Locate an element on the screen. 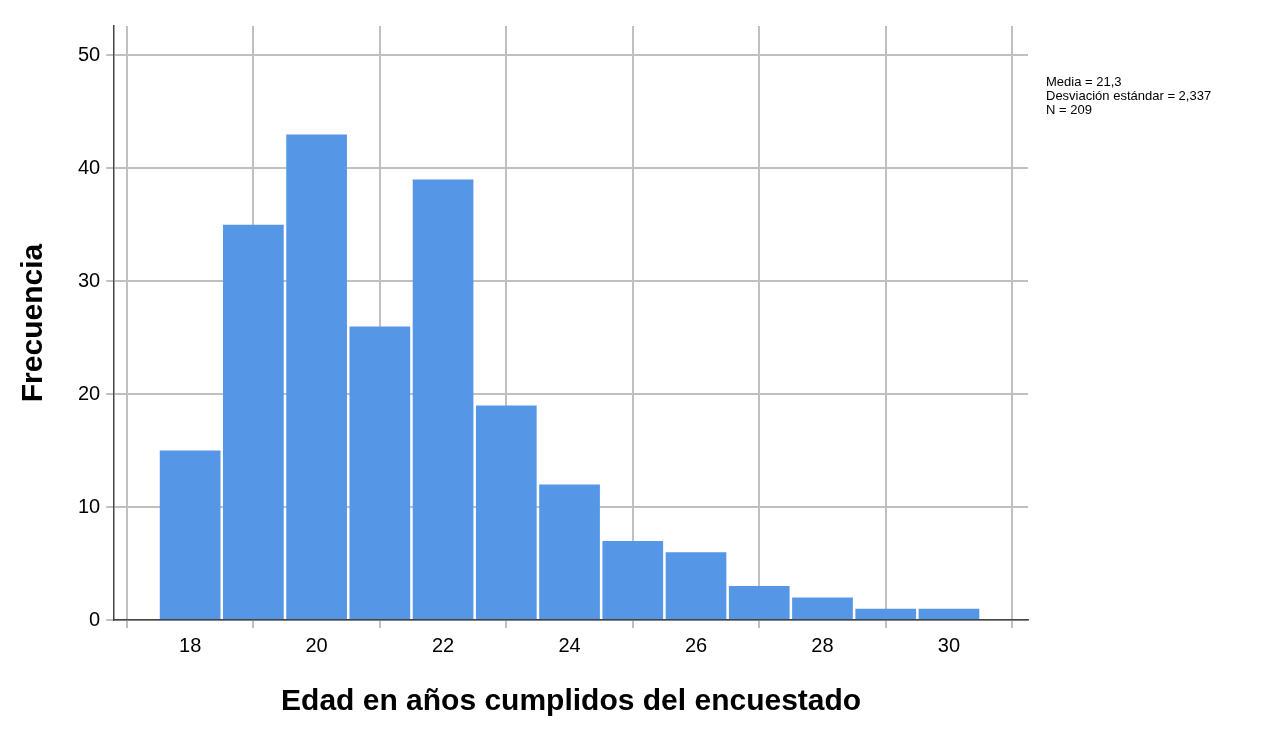 This screenshot has height=734, width=1288. y-tick-label: 20 is located at coordinates (89, 392).